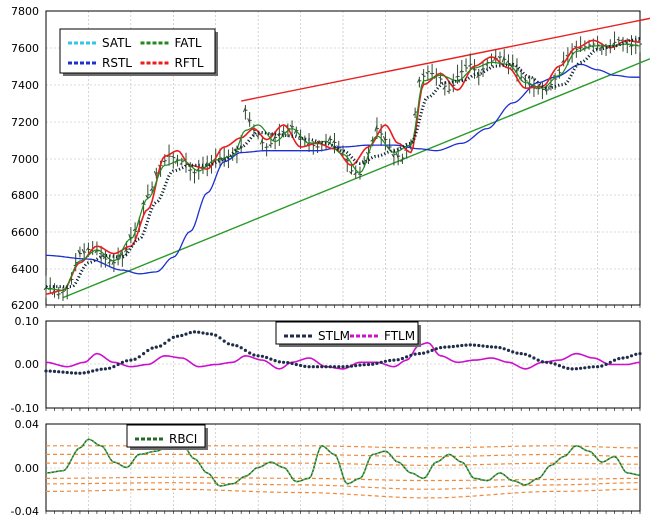  What do you see at coordinates (189, 63) in the screenshot?
I see `legend-label: RFTL` at bounding box center [189, 63].